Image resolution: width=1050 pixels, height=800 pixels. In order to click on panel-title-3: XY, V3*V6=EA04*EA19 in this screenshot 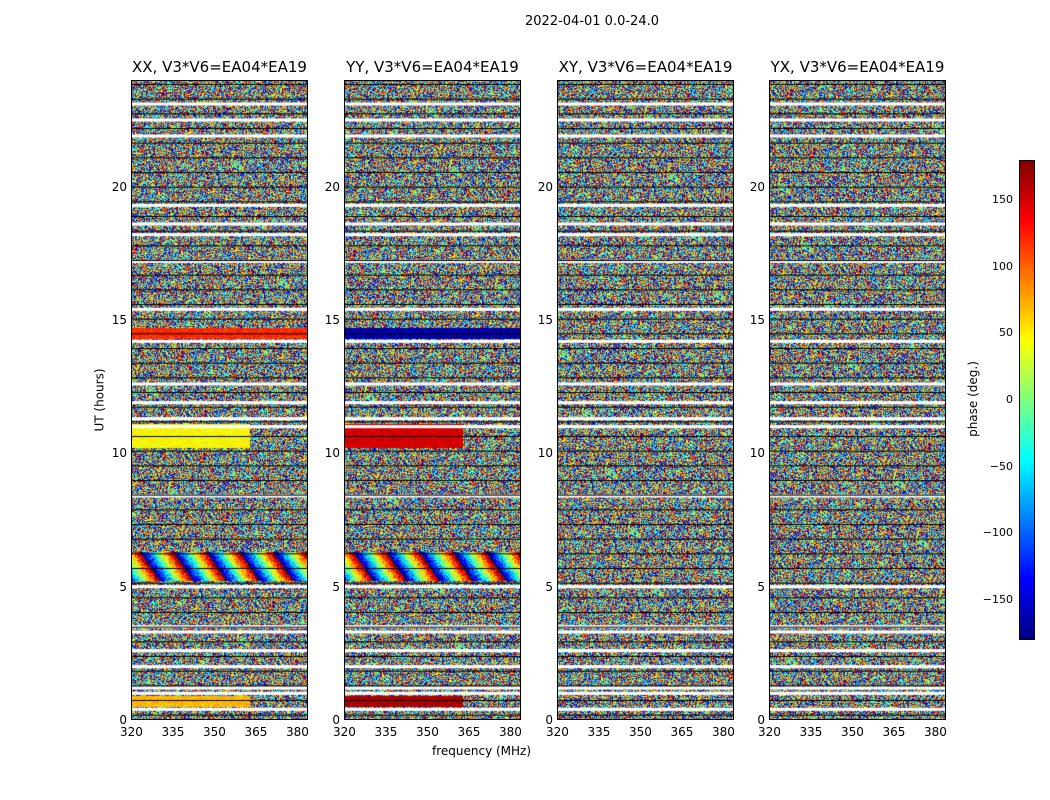, I will do `click(645, 67)`.